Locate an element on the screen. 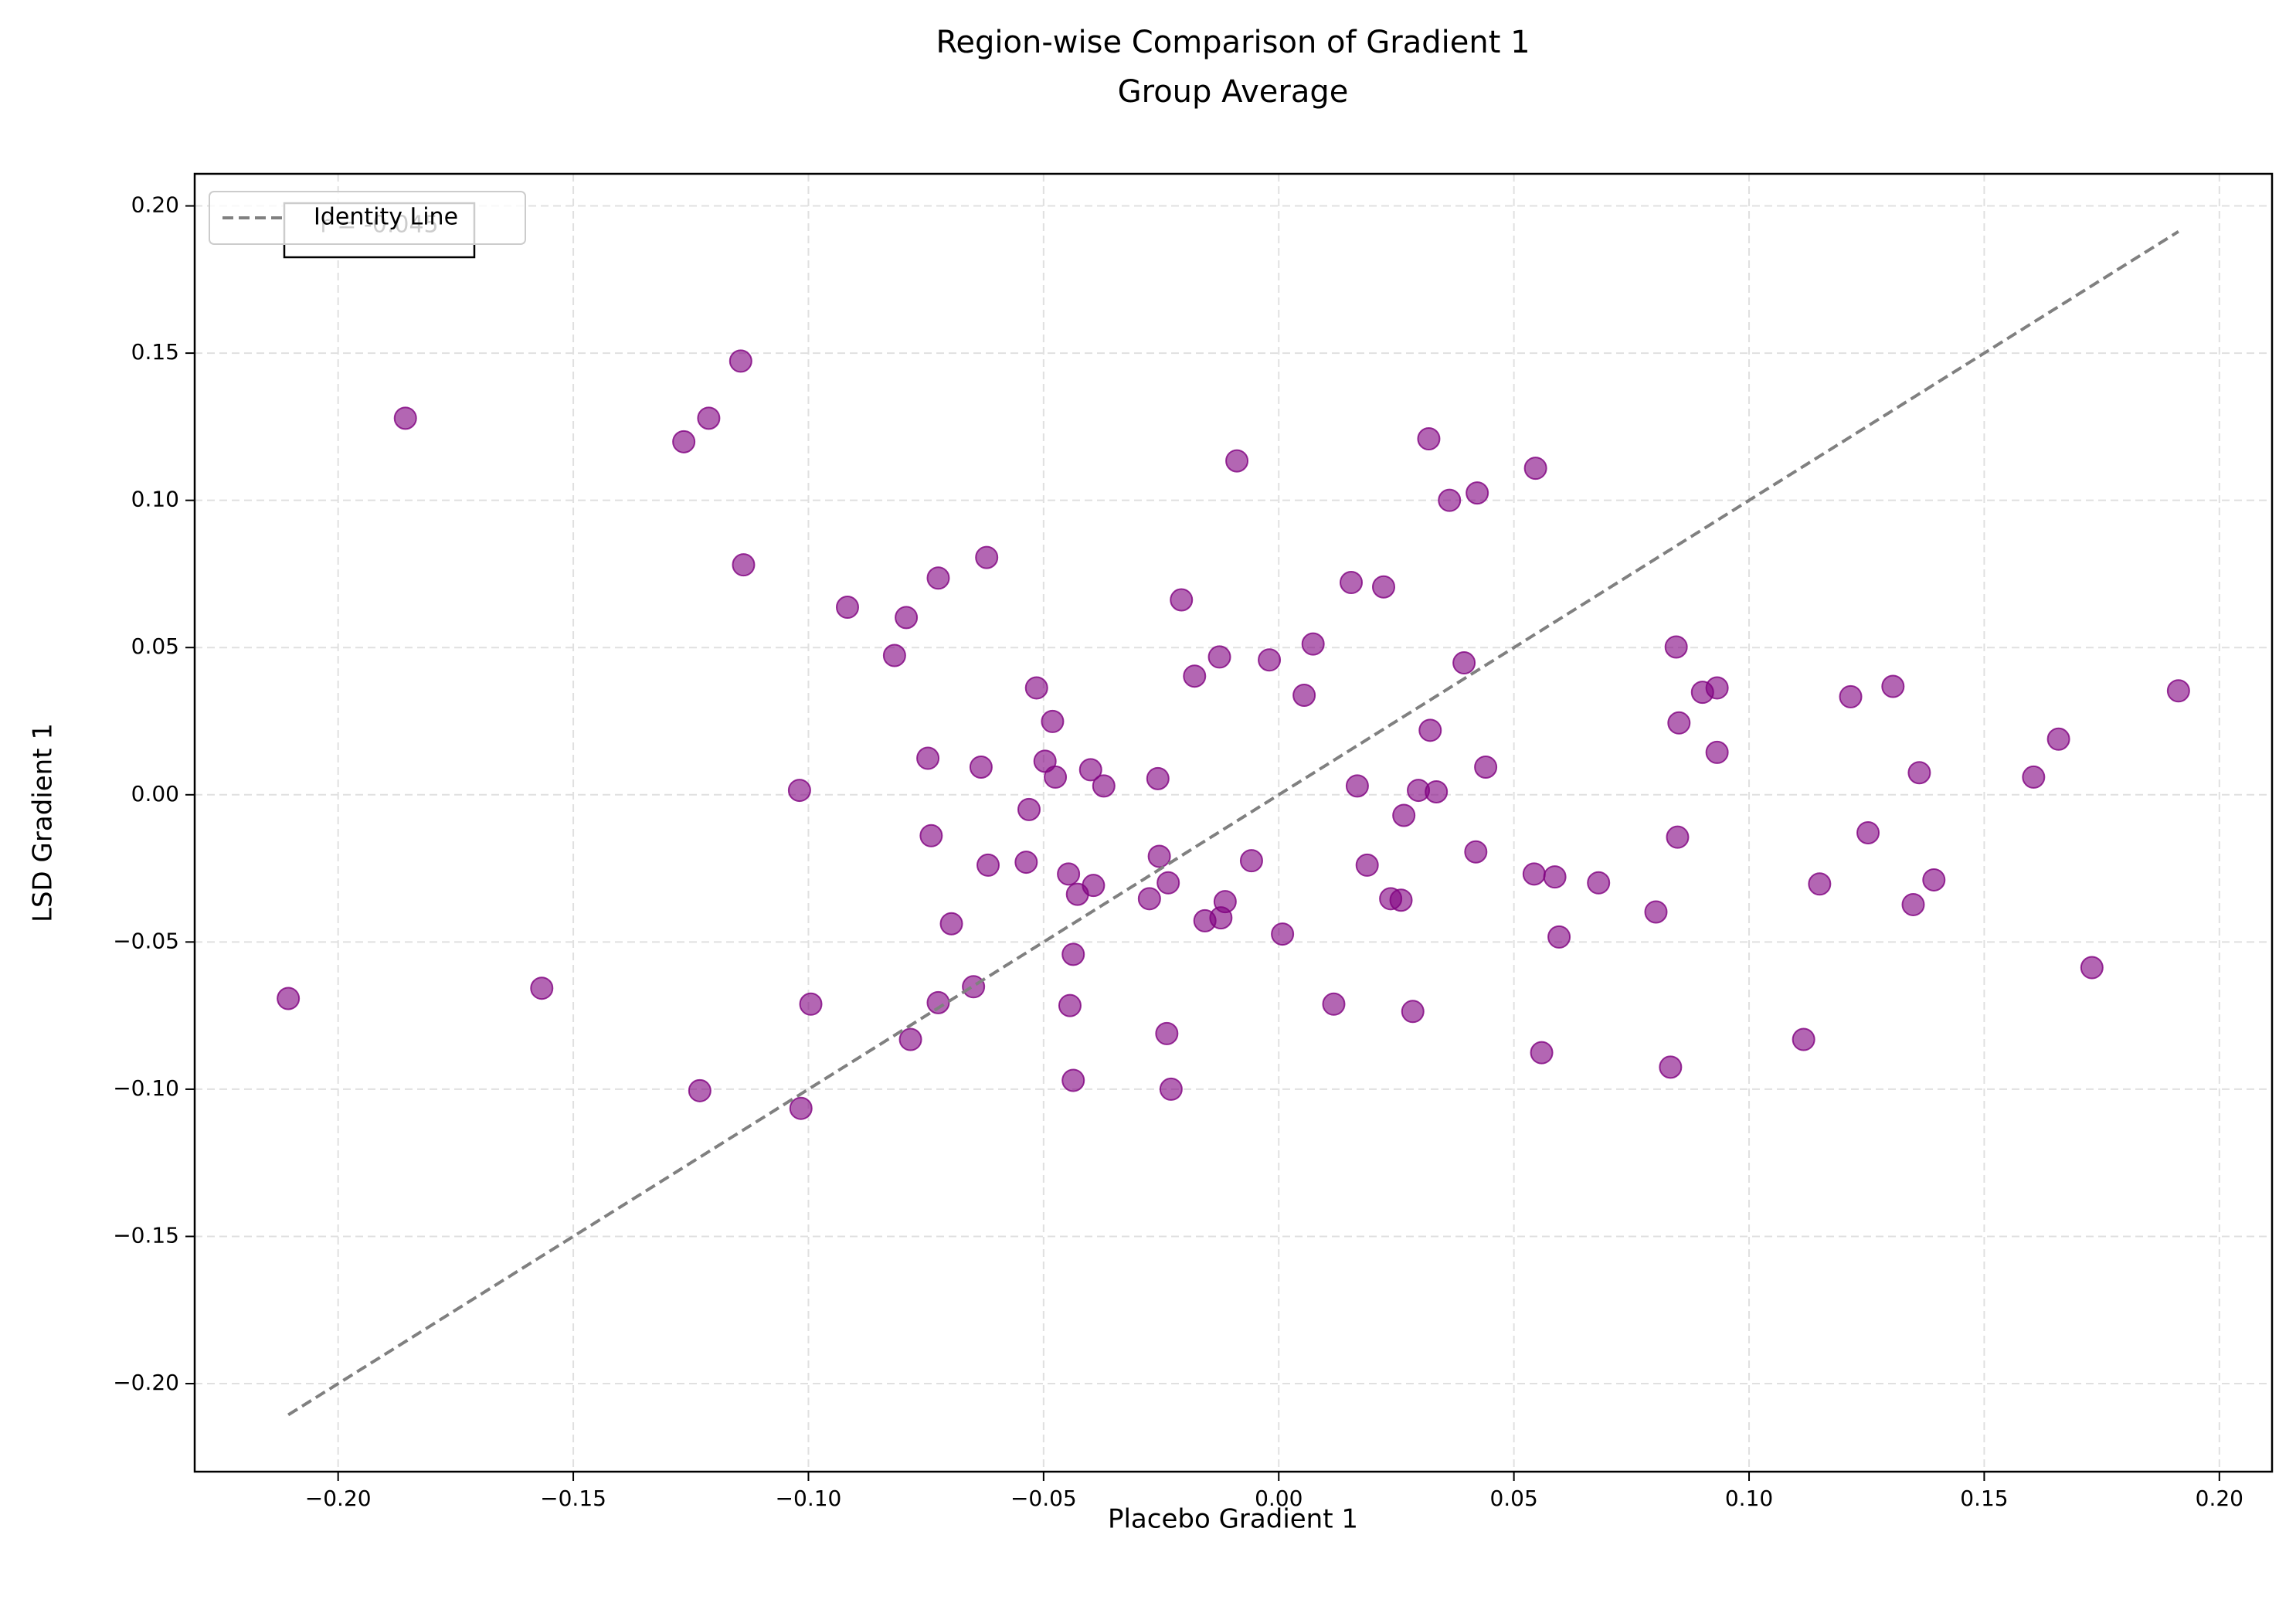 This screenshot has width=2296, height=1603. y-axis-label: LSD Gradient 1 is located at coordinates (43, 822).